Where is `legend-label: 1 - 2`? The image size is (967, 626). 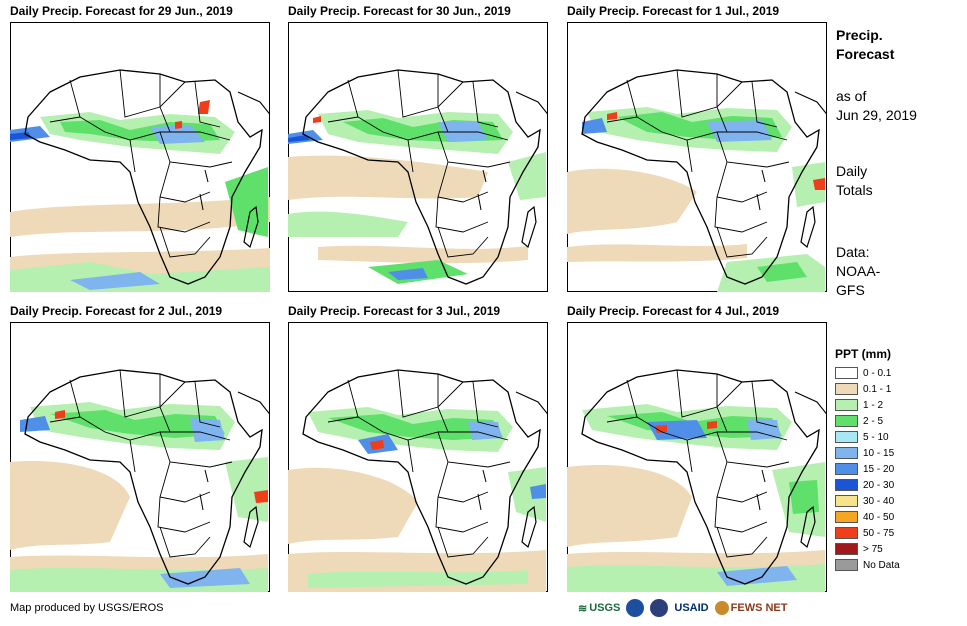 legend-label: 1 - 2 is located at coordinates (873, 405).